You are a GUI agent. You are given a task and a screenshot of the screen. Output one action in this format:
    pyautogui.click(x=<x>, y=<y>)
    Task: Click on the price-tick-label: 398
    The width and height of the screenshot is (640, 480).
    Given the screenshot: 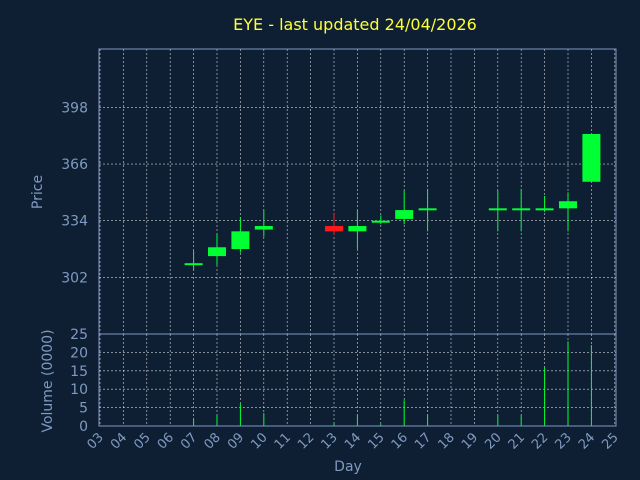 What is the action you would take?
    pyautogui.click(x=74, y=108)
    